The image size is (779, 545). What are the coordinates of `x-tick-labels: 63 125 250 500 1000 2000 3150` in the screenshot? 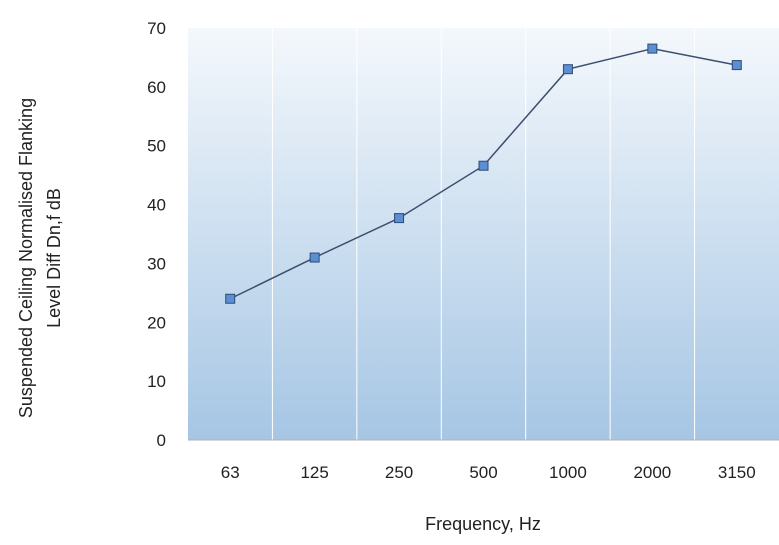 It's located at (488, 472).